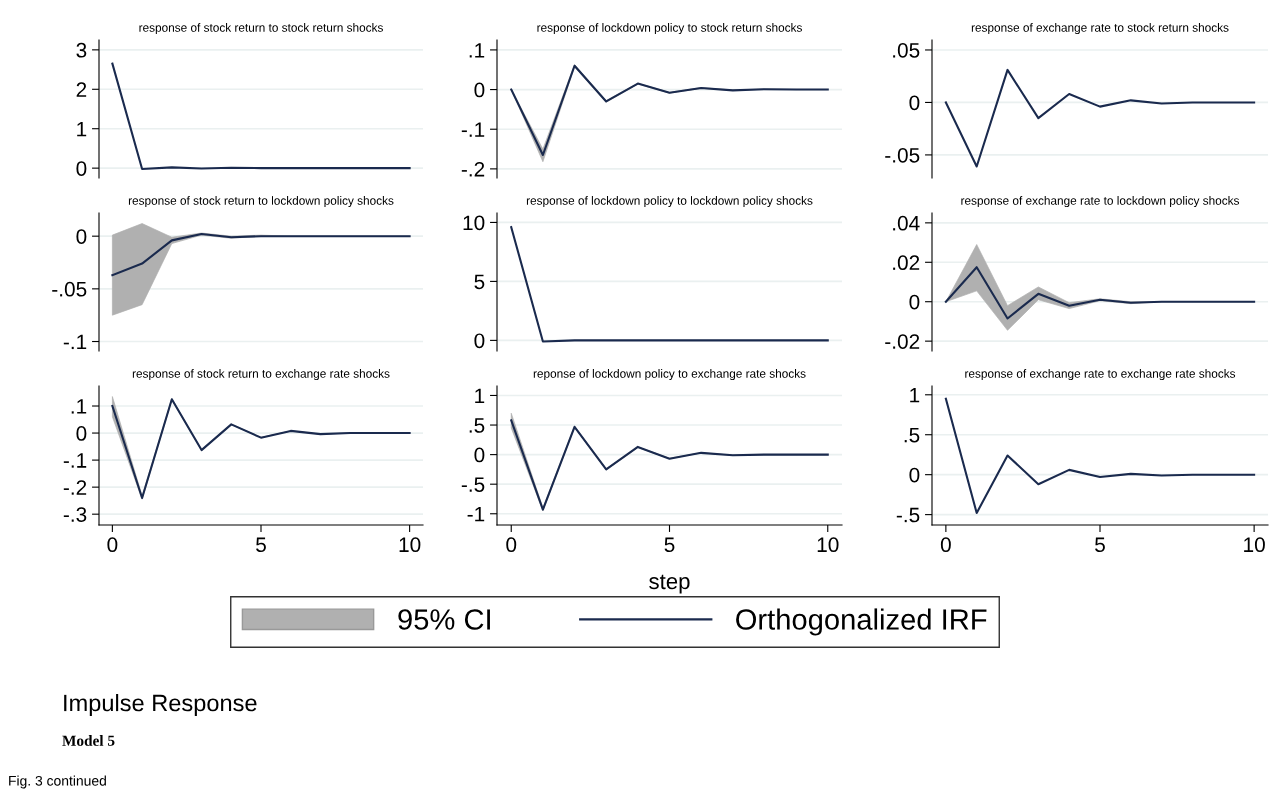  What do you see at coordinates (479, 282) in the screenshot?
I see `y-tick-label: 5` at bounding box center [479, 282].